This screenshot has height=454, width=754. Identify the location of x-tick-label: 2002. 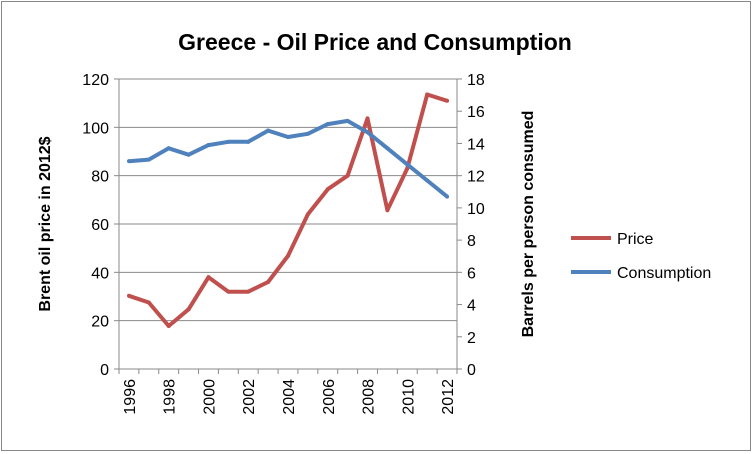
(249, 397).